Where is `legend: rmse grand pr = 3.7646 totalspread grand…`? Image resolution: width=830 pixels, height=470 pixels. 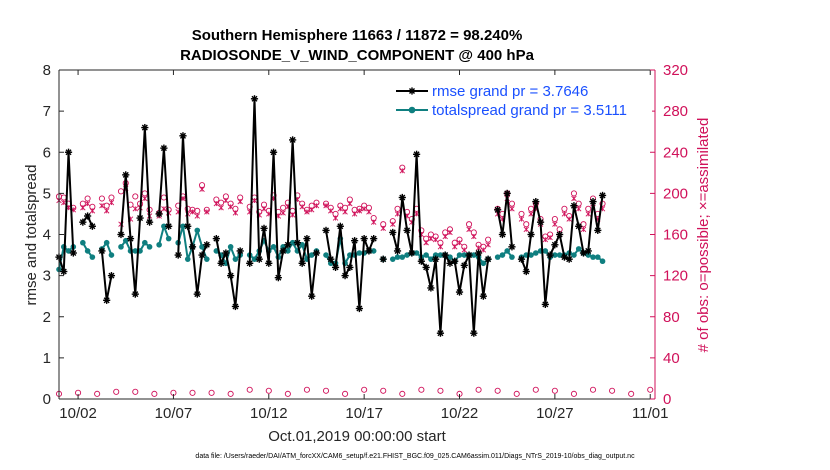
legend: rmse grand pr = 3.7646 totalspread grand… is located at coordinates (521, 100).